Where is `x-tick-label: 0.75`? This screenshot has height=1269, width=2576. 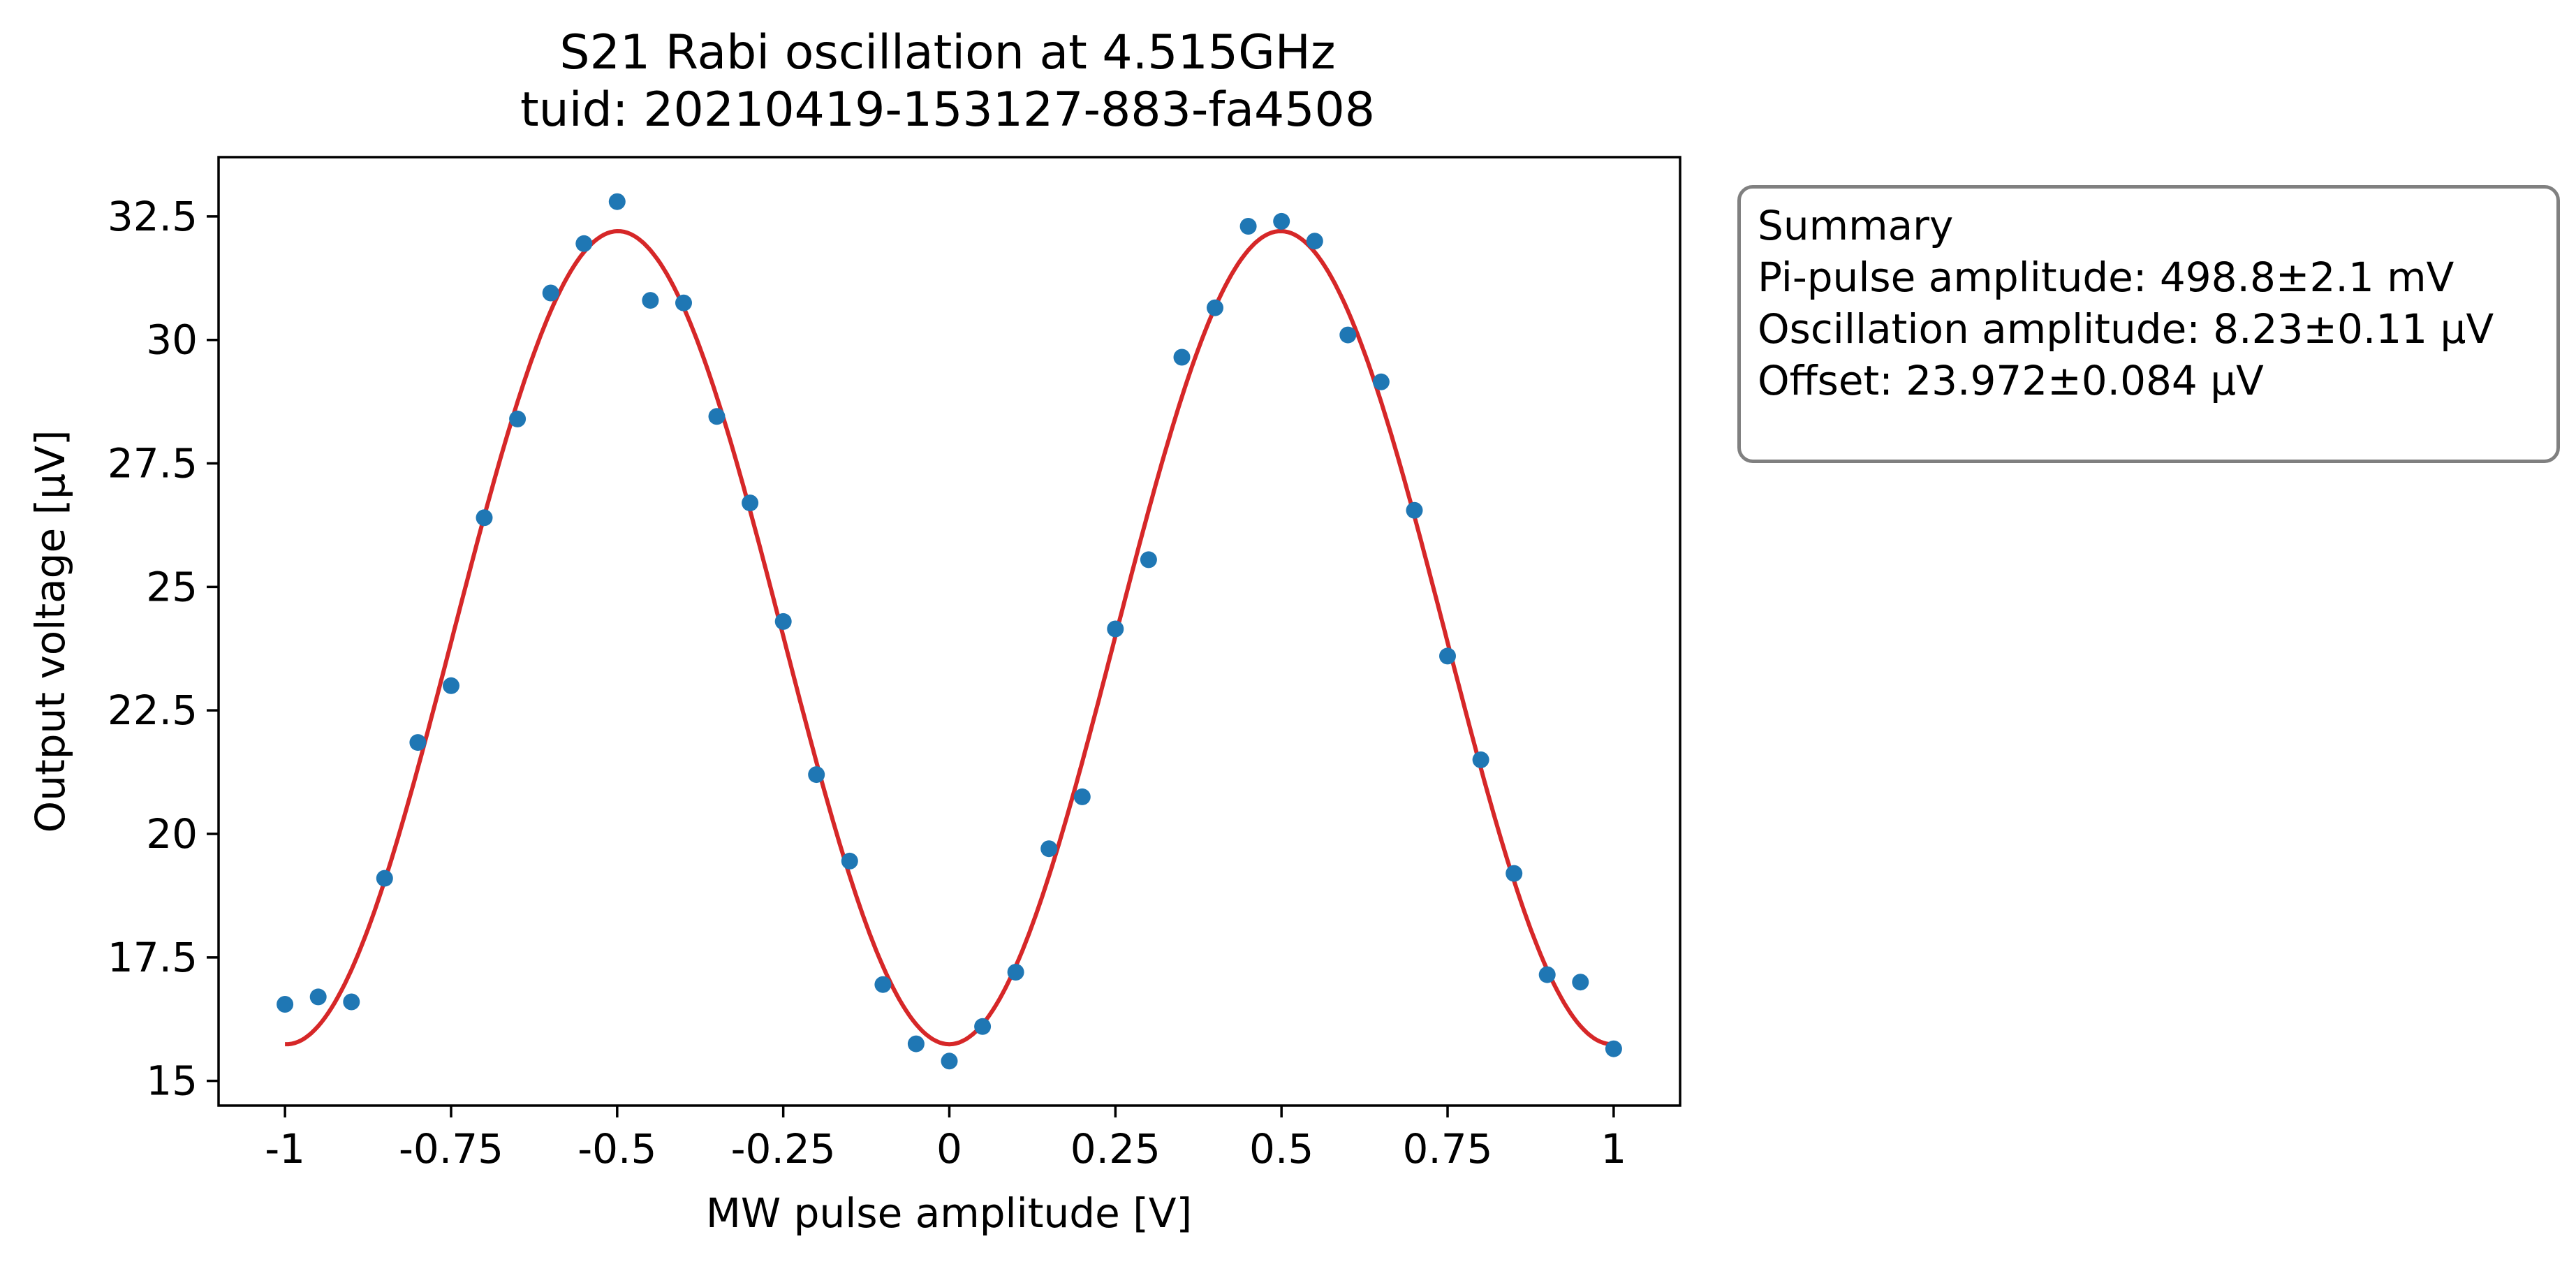
x-tick-label: 0.75 is located at coordinates (1447, 1149).